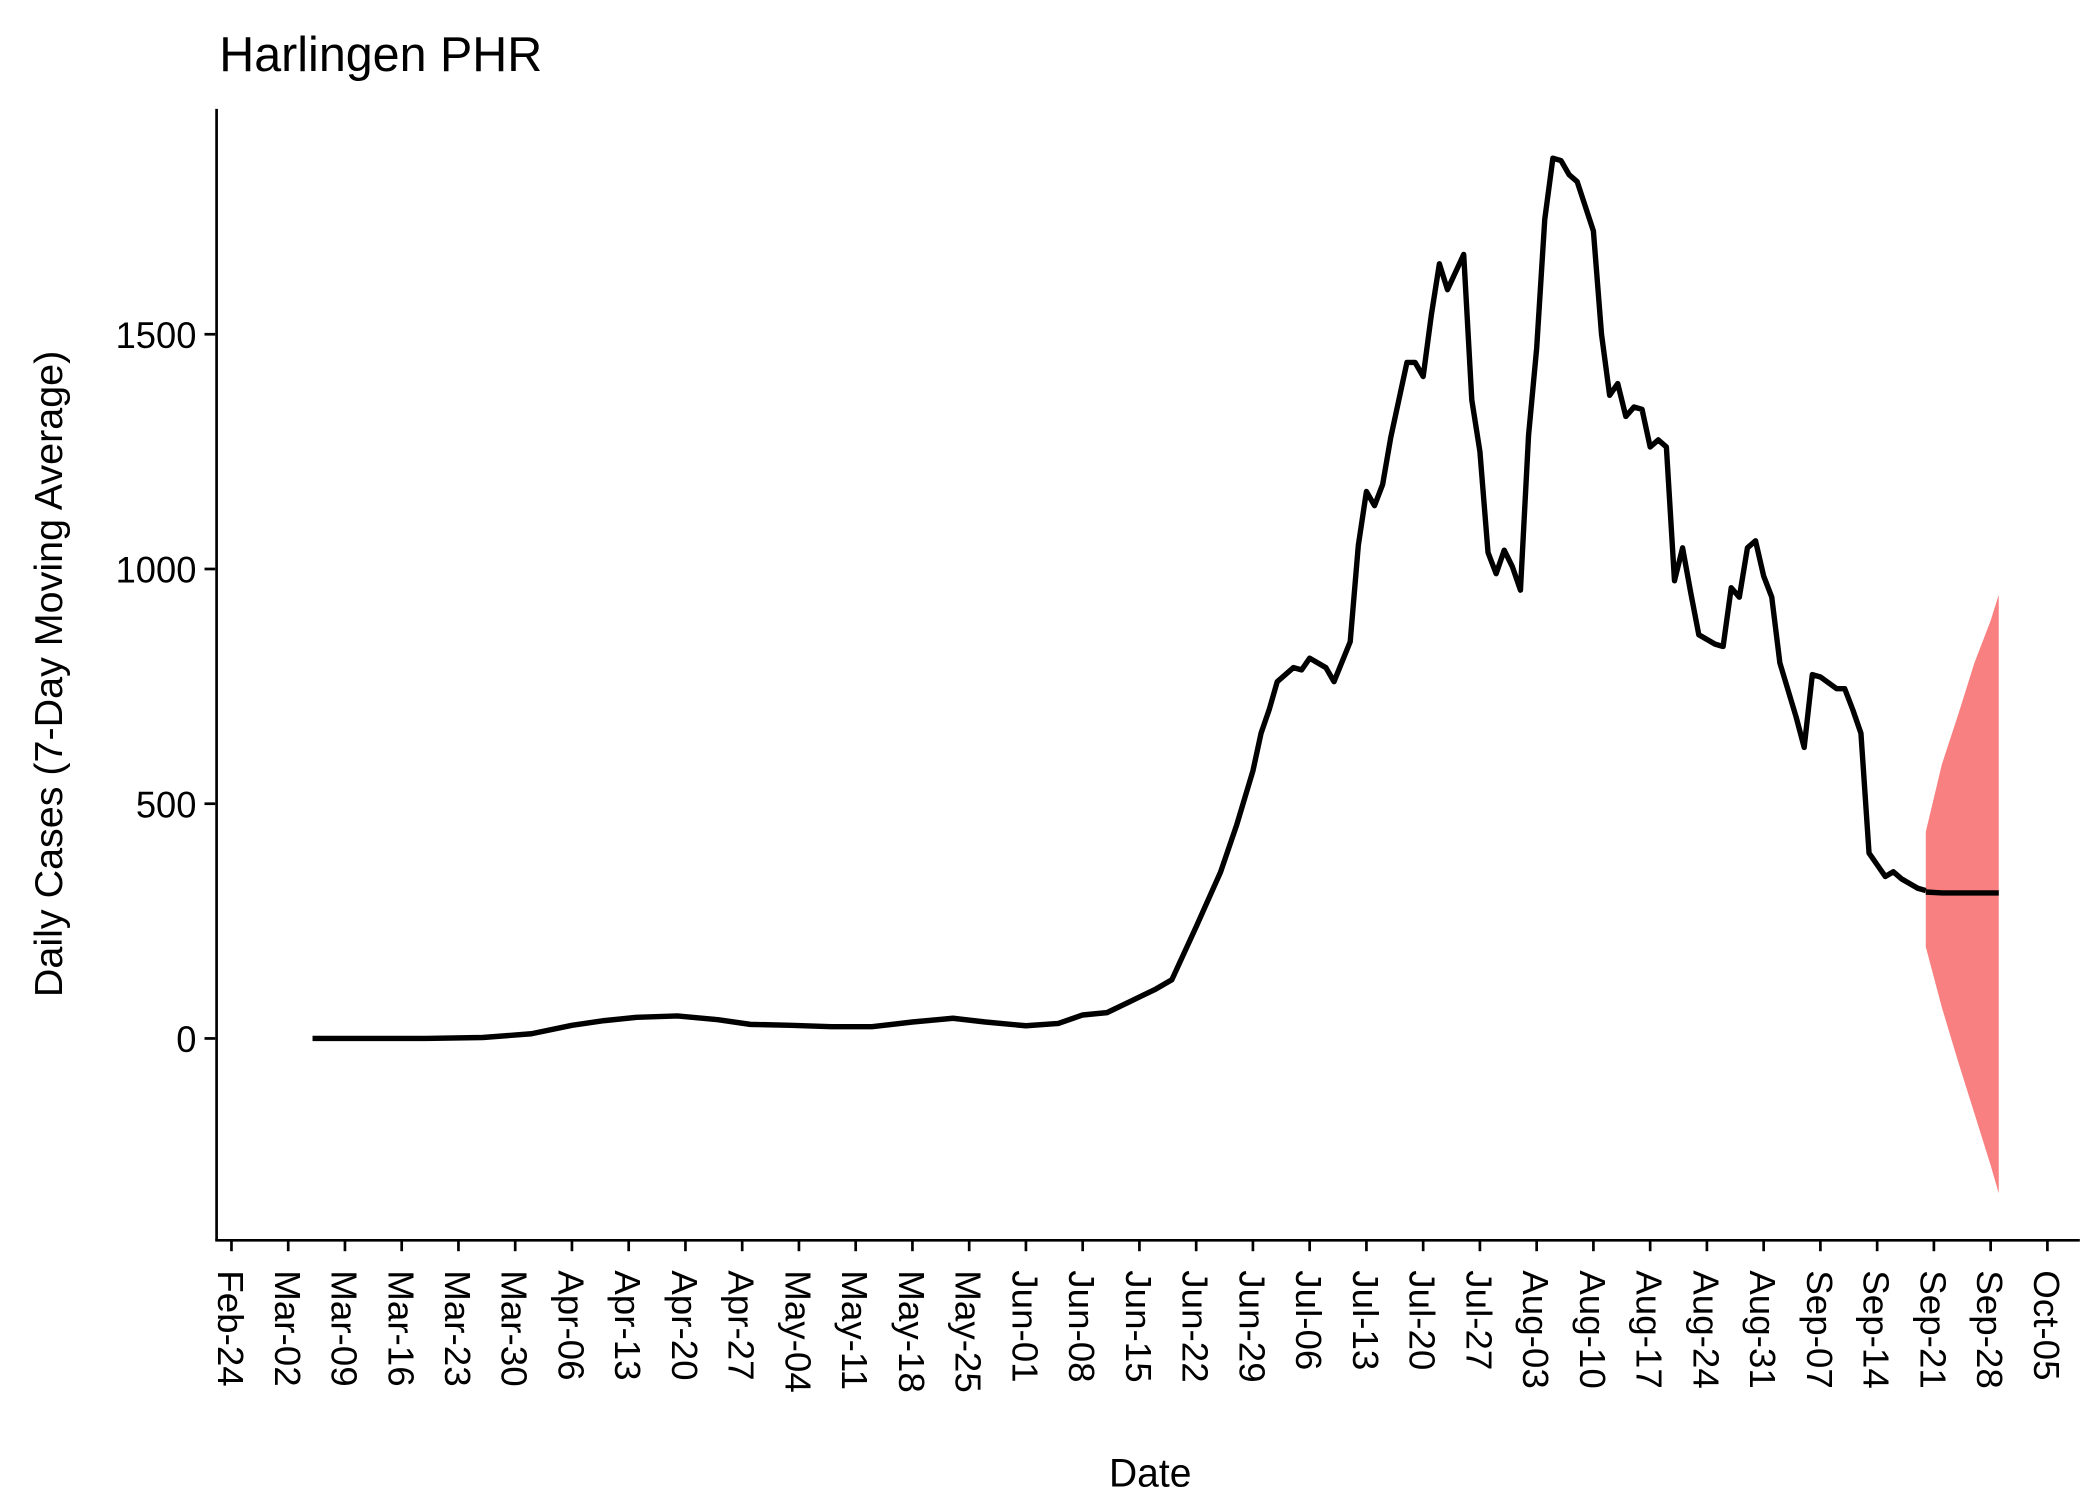 The width and height of the screenshot is (2100, 1499). What do you see at coordinates (968, 1331) in the screenshot?
I see `x-tick-label: May-25` at bounding box center [968, 1331].